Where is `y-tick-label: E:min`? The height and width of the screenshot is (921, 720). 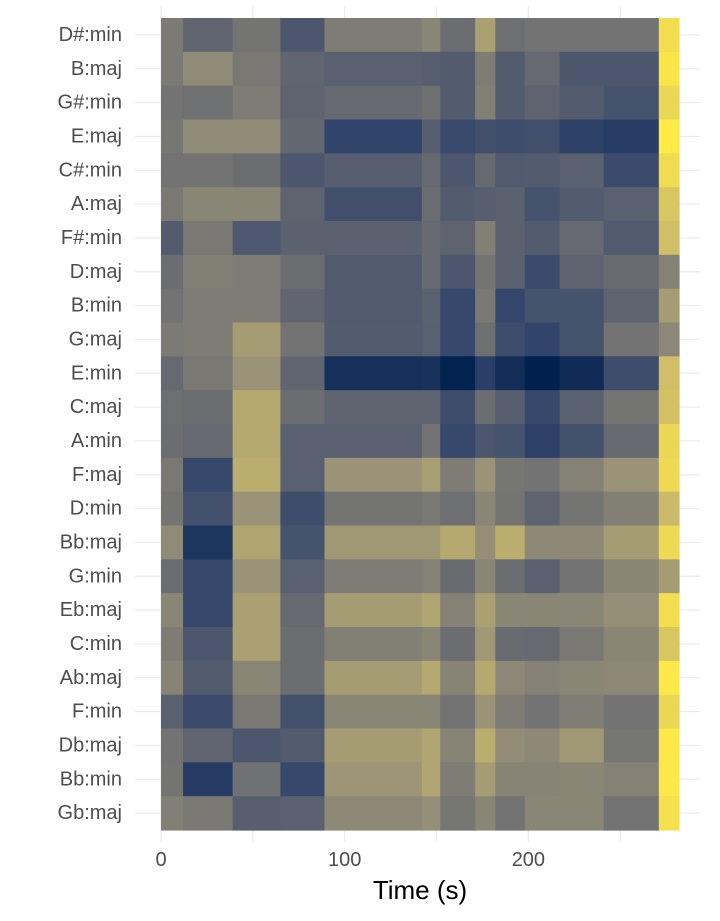
y-tick-label: E:min is located at coordinates (96, 373).